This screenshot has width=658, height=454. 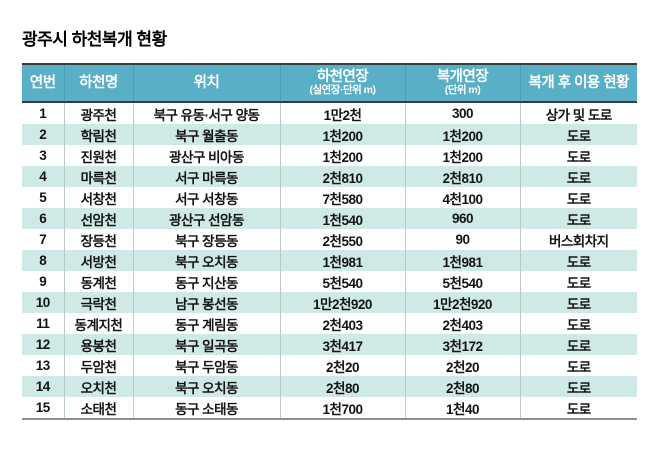 What do you see at coordinates (206, 134) in the screenshot?
I see `cell-location: 북구 월출동` at bounding box center [206, 134].